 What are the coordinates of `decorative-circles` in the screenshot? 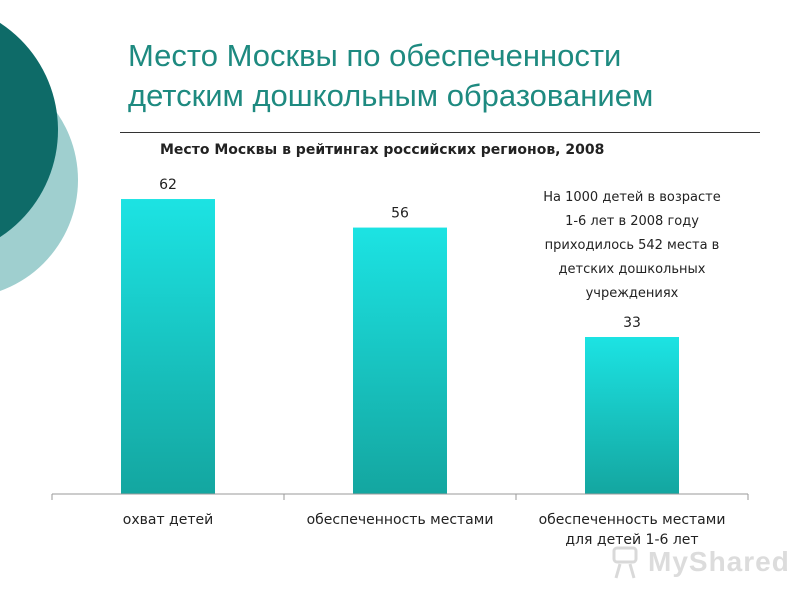 It's located at (39, 156).